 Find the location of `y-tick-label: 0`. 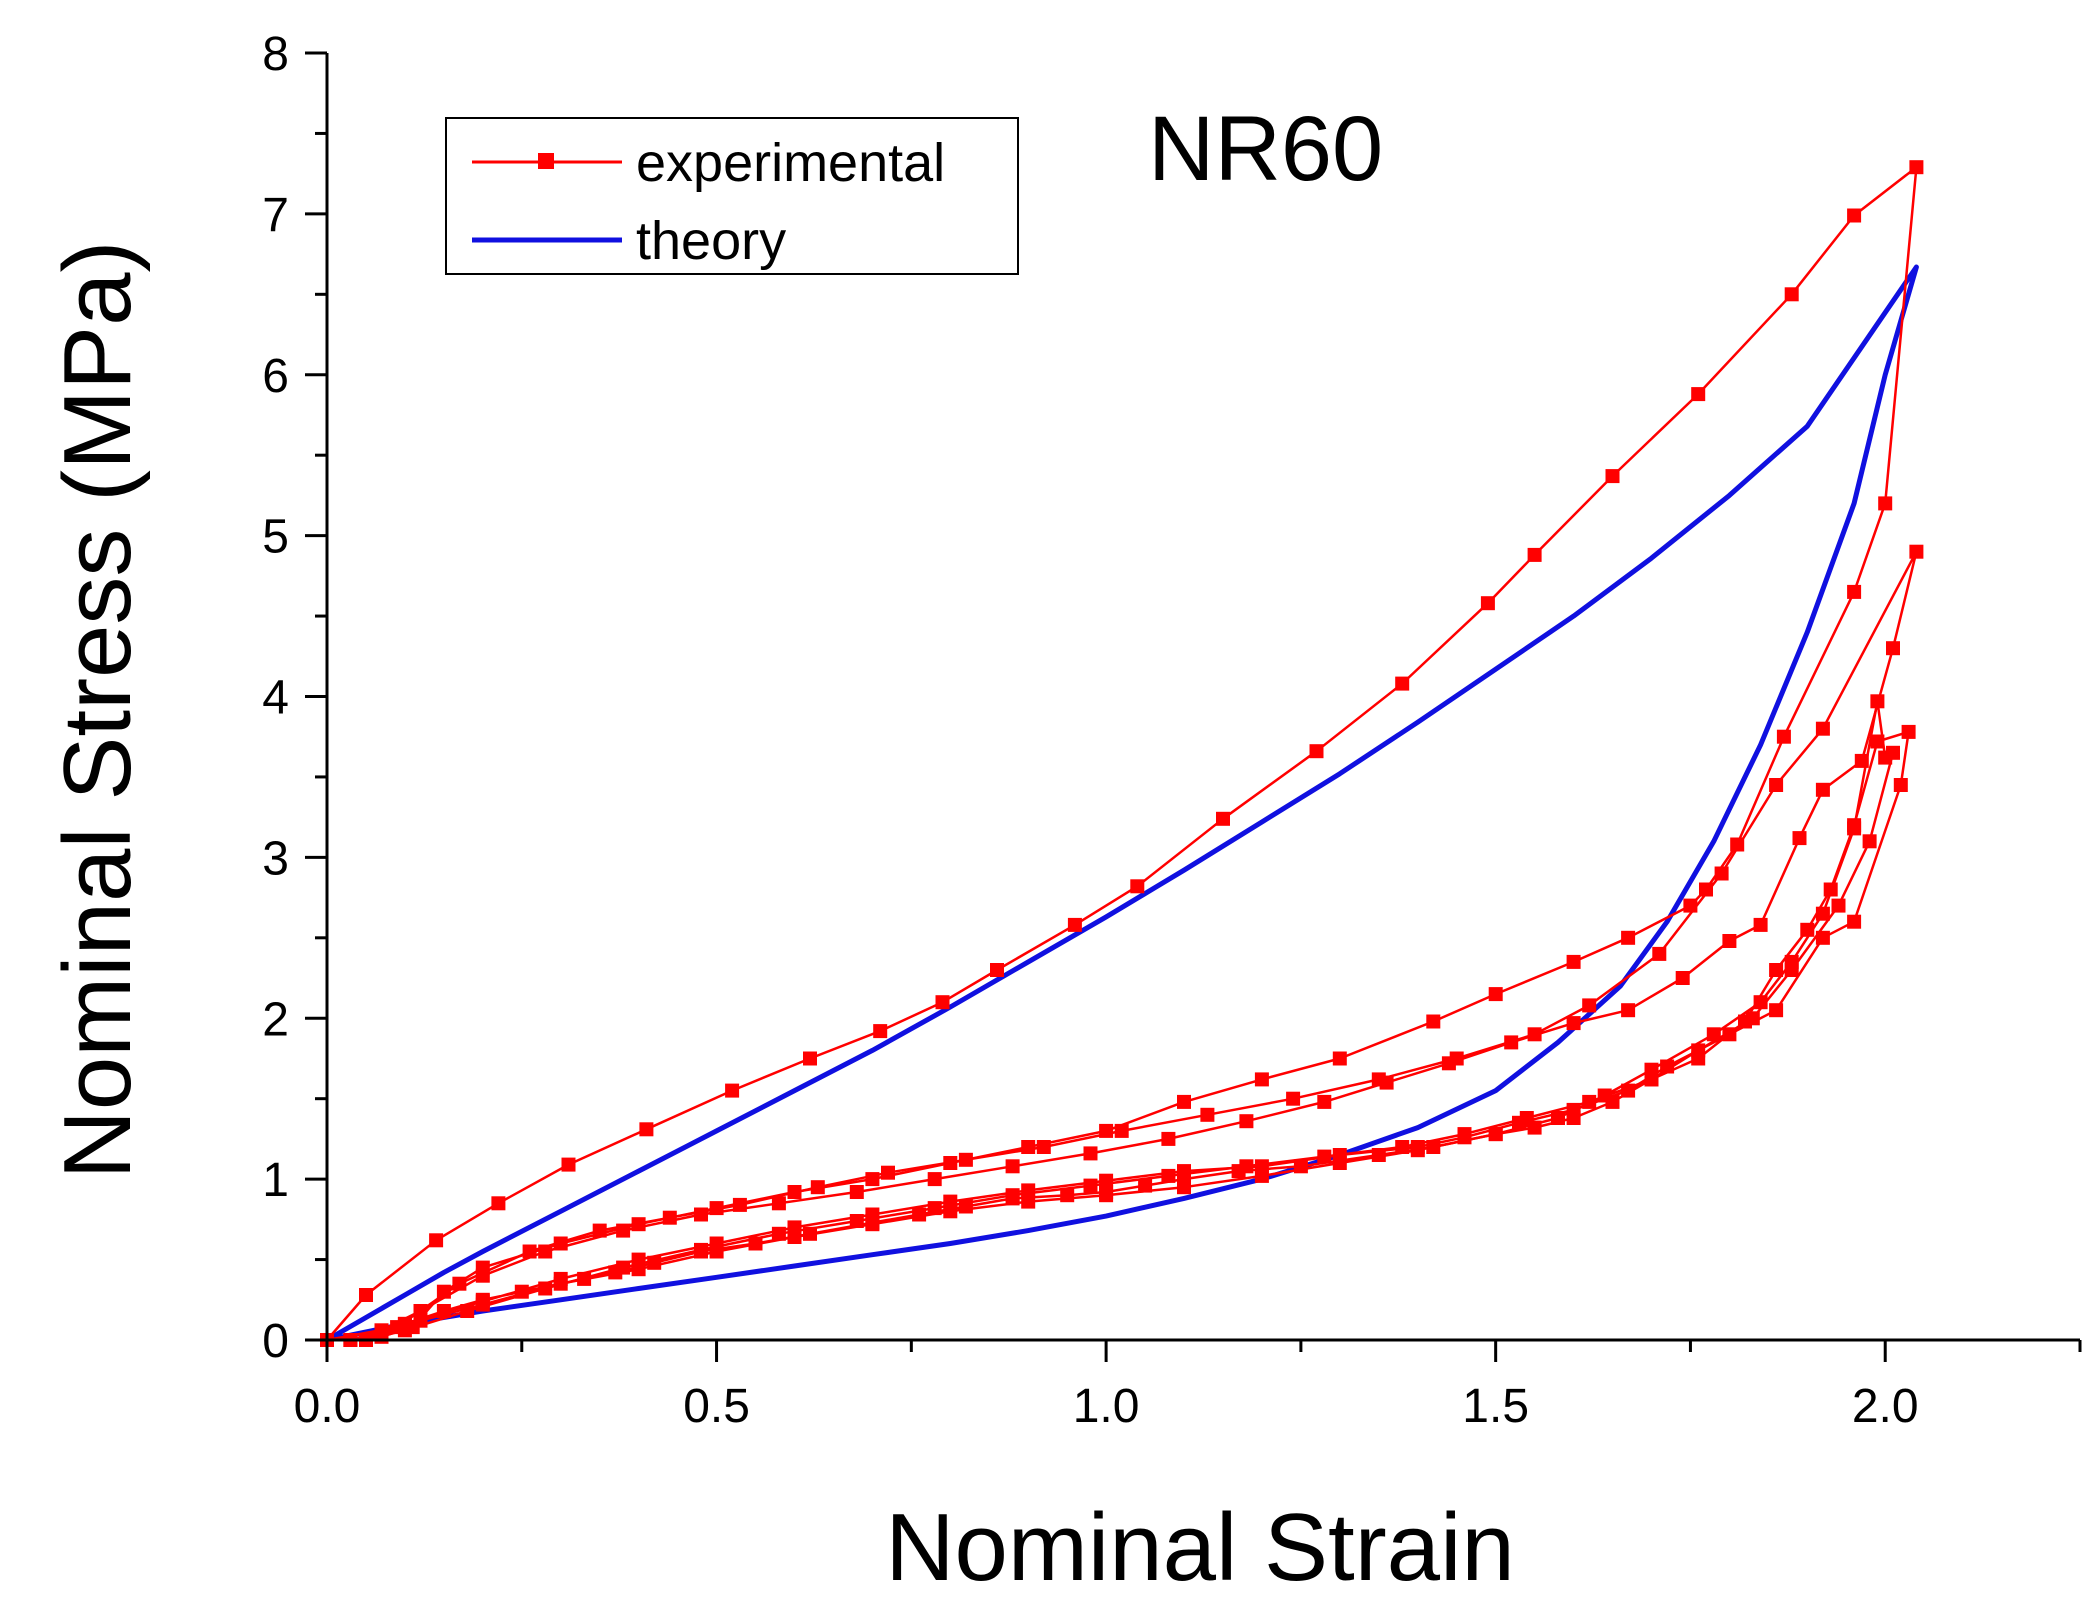

y-tick-label: 0 is located at coordinates (275, 1341).